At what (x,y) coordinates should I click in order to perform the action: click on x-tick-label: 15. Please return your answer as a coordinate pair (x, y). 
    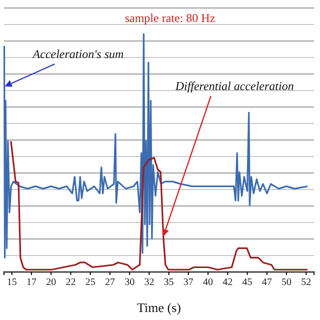
    Looking at the image, I should click on (11, 282).